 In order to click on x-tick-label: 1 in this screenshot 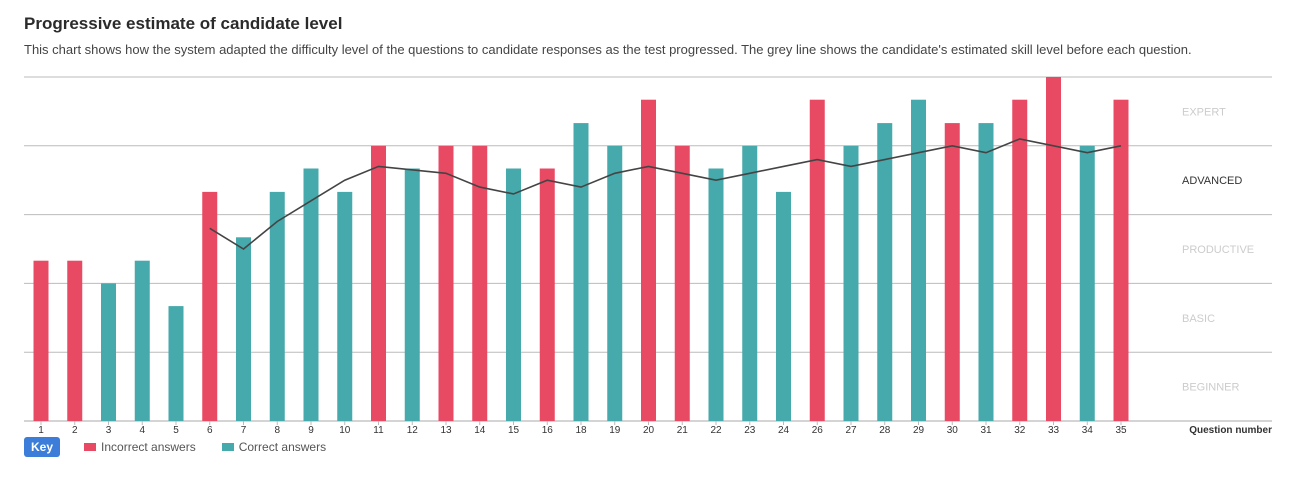, I will do `click(41, 430)`.